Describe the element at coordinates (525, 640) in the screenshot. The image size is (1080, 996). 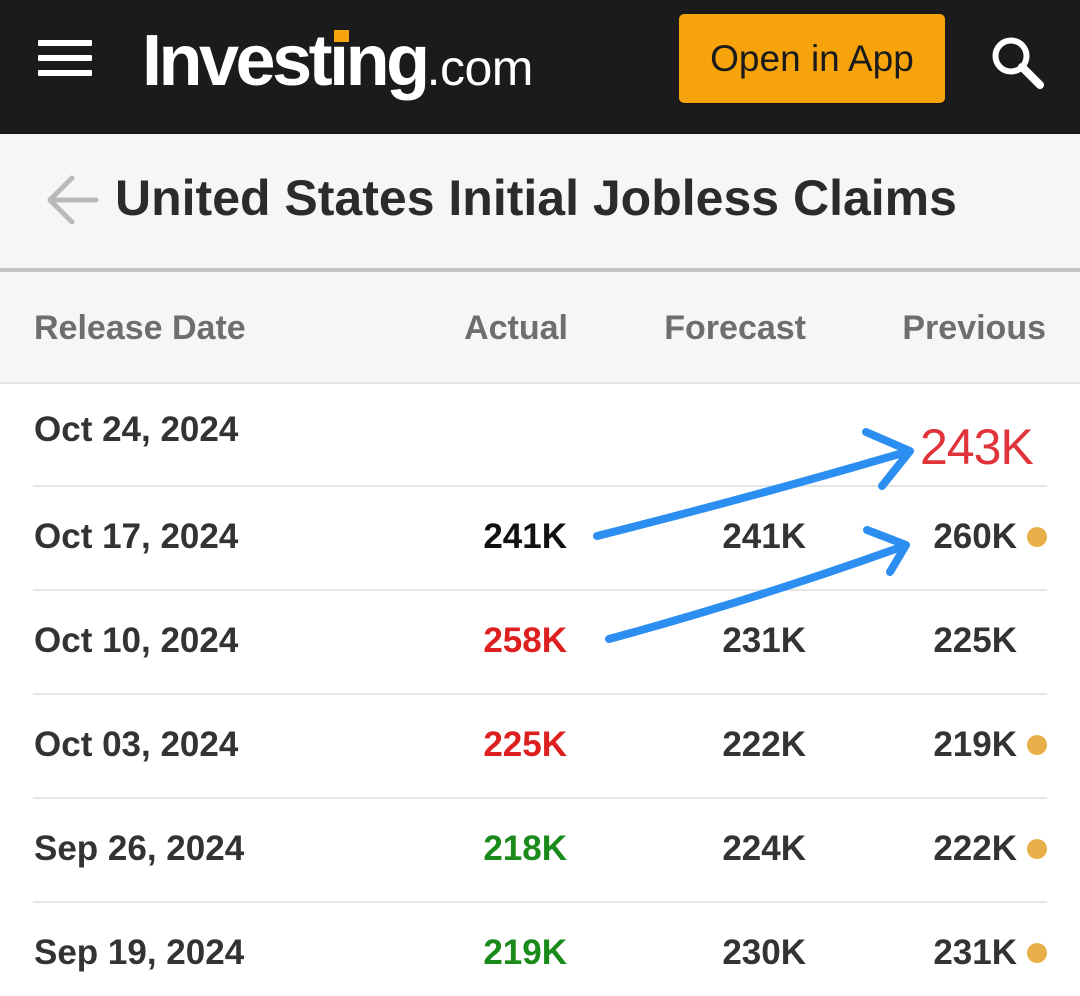
I see `actual-value-cell: 258K` at that location.